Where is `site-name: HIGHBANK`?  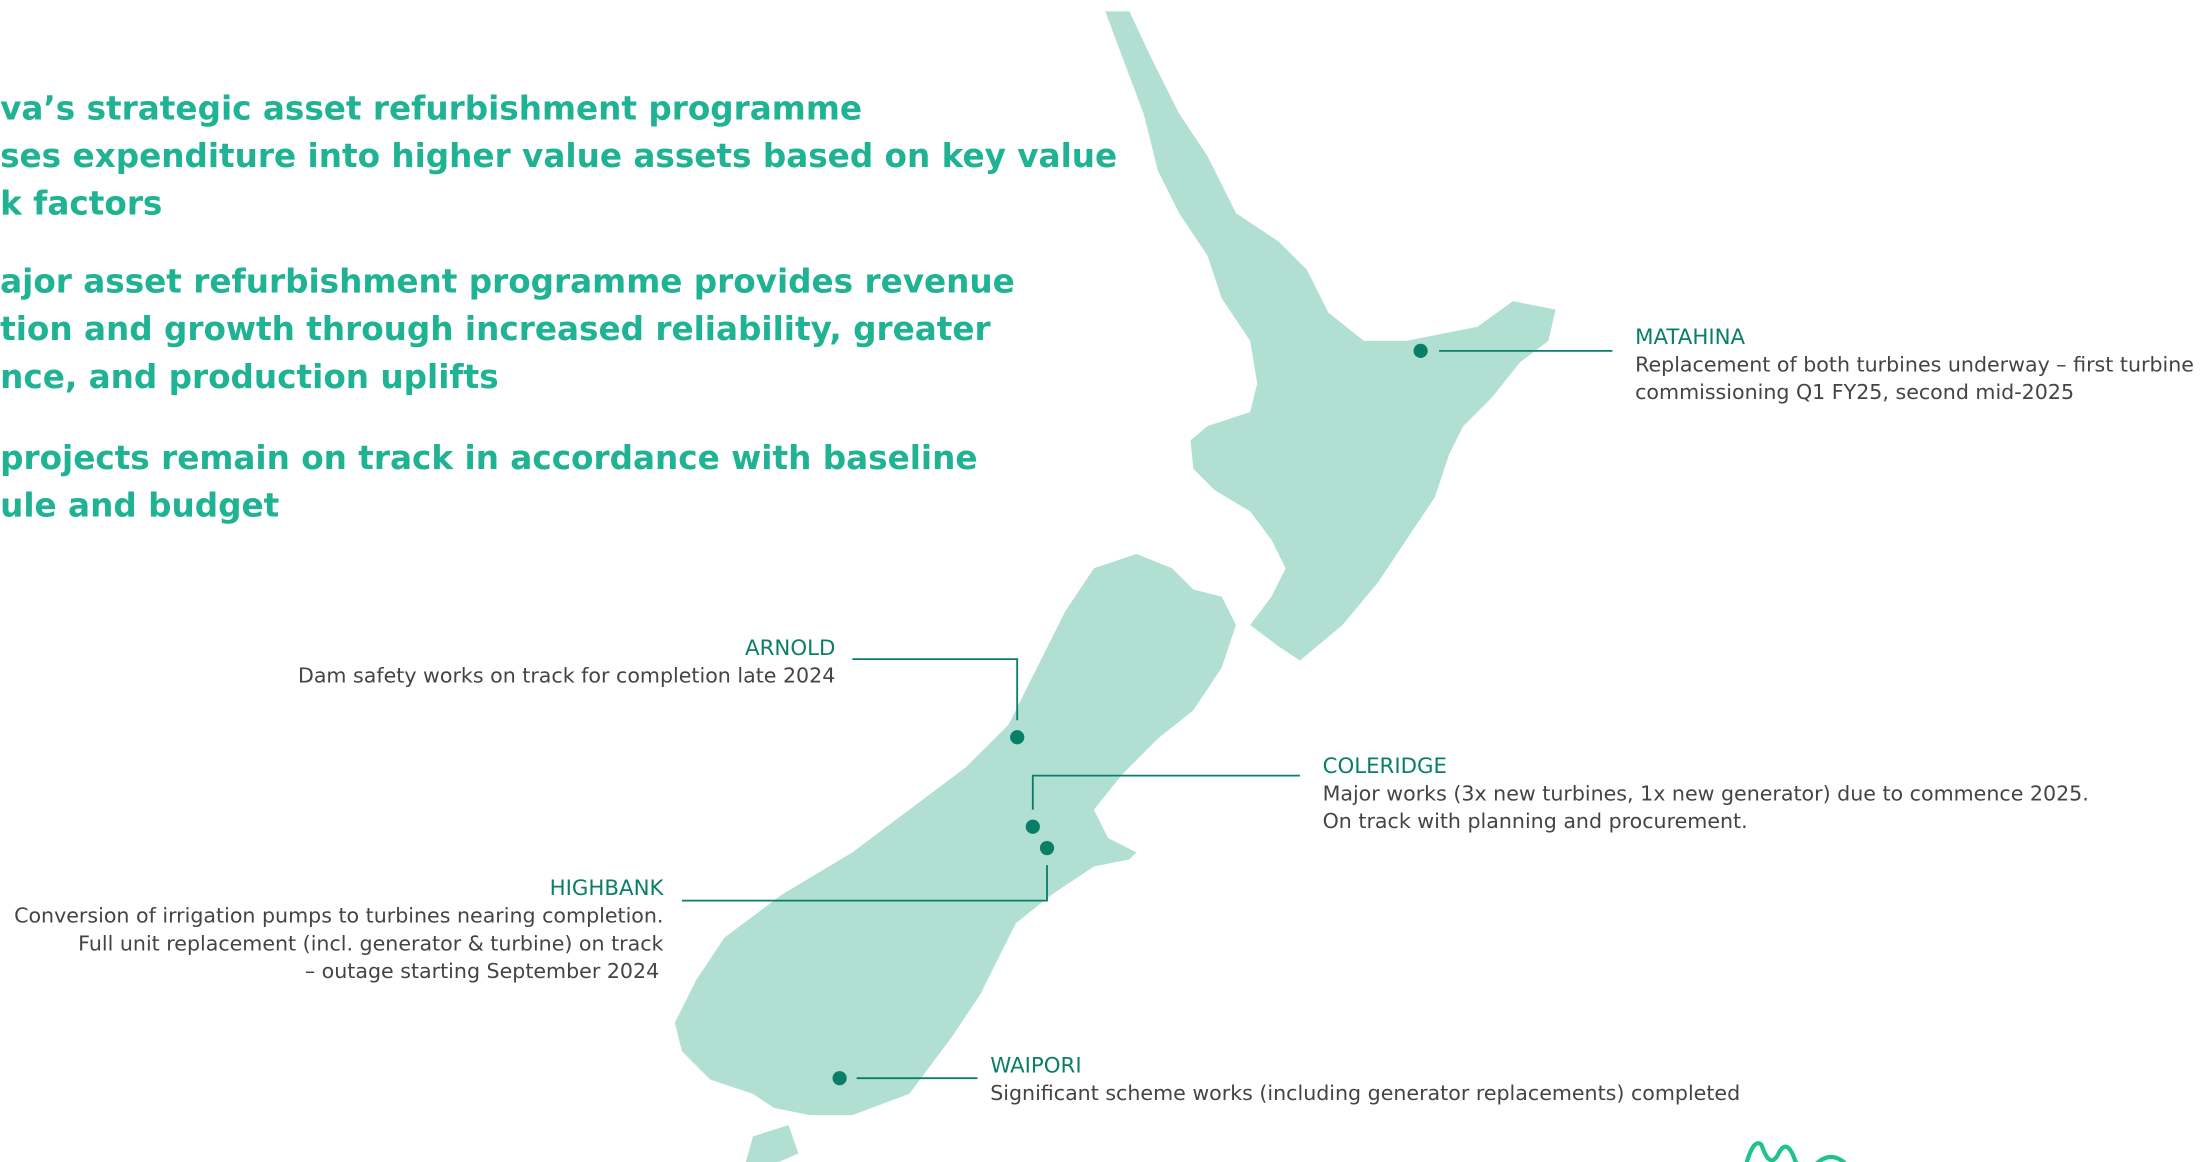 site-name: HIGHBANK is located at coordinates (607, 888).